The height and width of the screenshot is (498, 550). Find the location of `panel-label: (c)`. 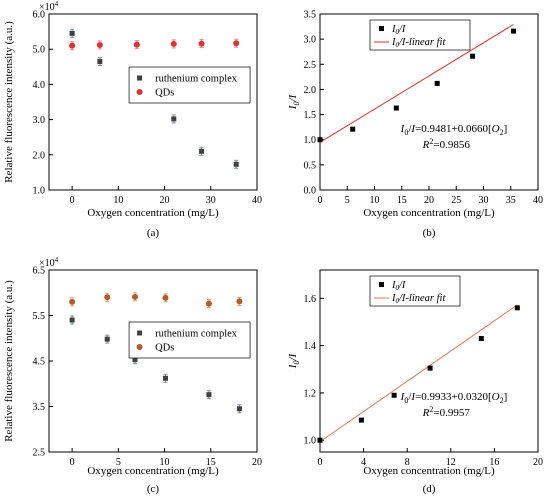

panel-label: (c) is located at coordinates (153, 489).